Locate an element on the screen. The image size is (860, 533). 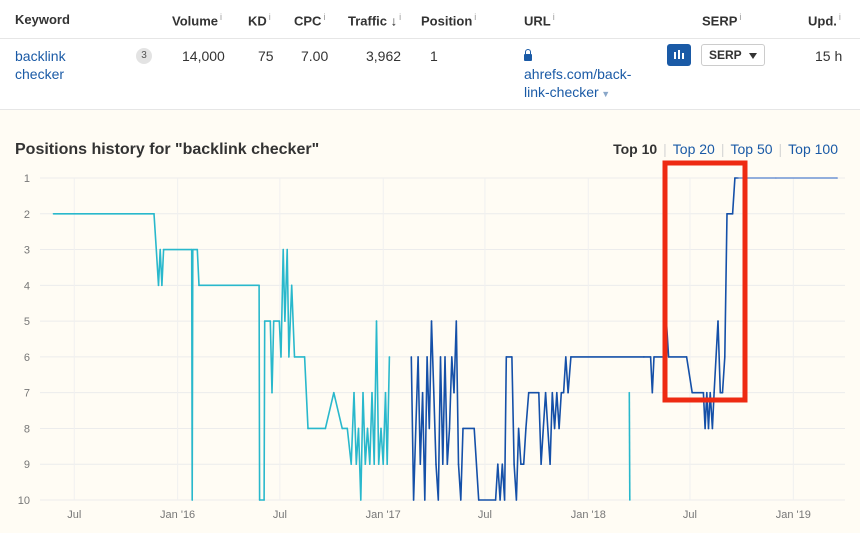
position-value: 1 is located at coordinates (434, 56).